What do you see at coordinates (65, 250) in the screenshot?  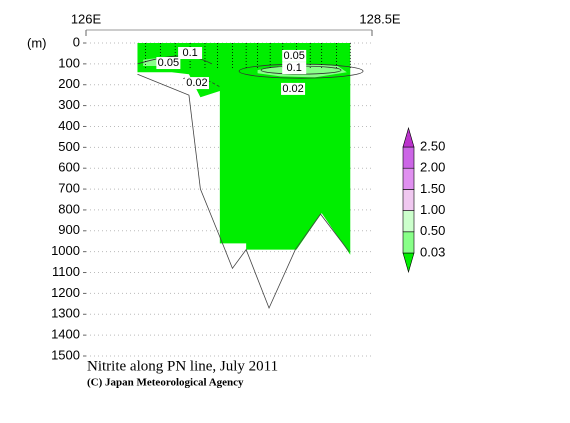 I see `y-tick-label: 1000` at bounding box center [65, 250].